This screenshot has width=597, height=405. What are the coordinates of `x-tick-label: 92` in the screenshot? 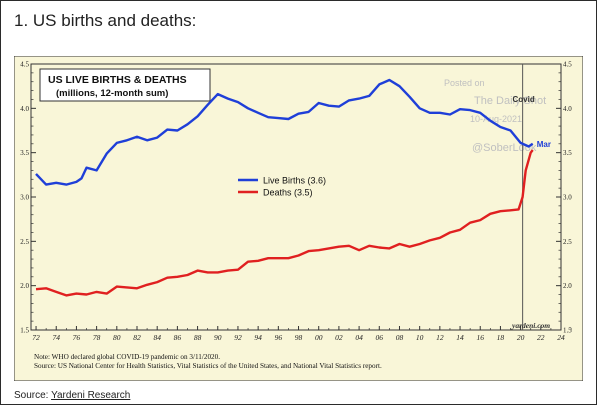 It's located at (238, 337).